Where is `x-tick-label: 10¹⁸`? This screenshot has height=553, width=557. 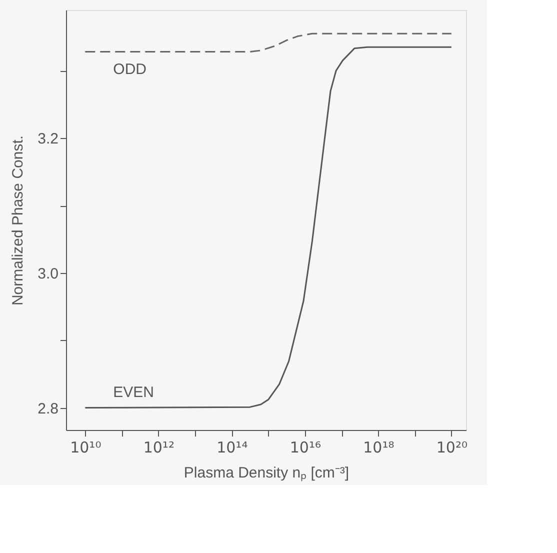
x-tick-label: 10¹⁸ is located at coordinates (378, 447).